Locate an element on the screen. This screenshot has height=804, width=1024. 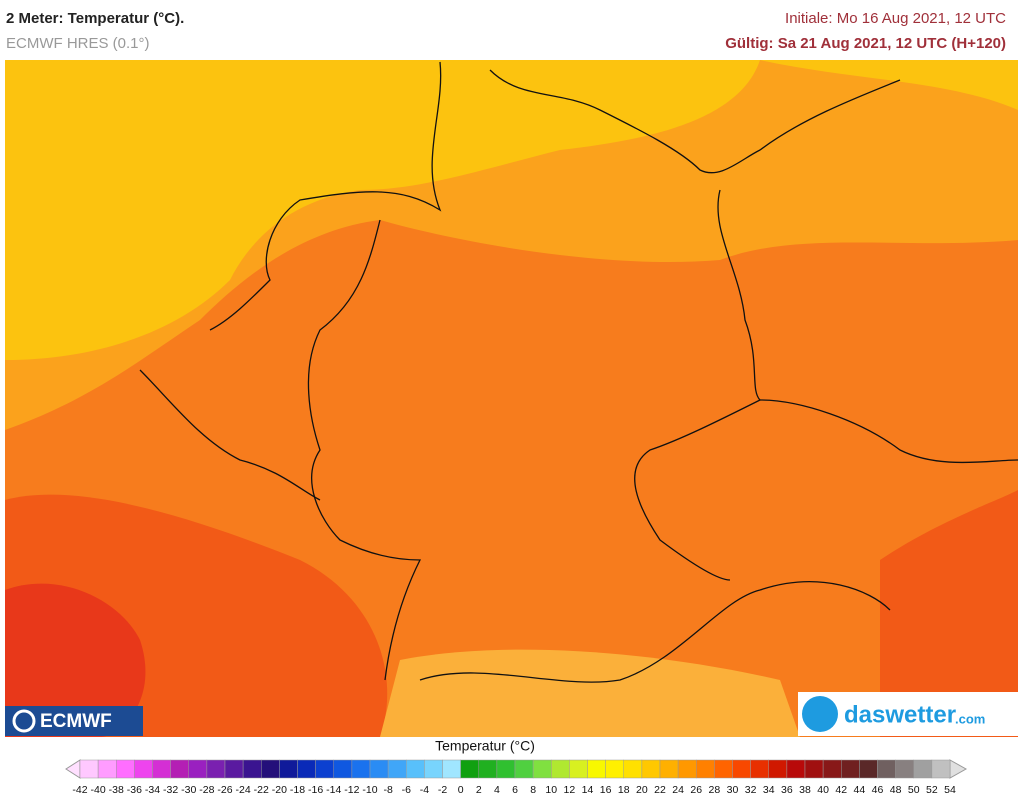
color-bar-tick-label: 18 is located at coordinates (624, 790).